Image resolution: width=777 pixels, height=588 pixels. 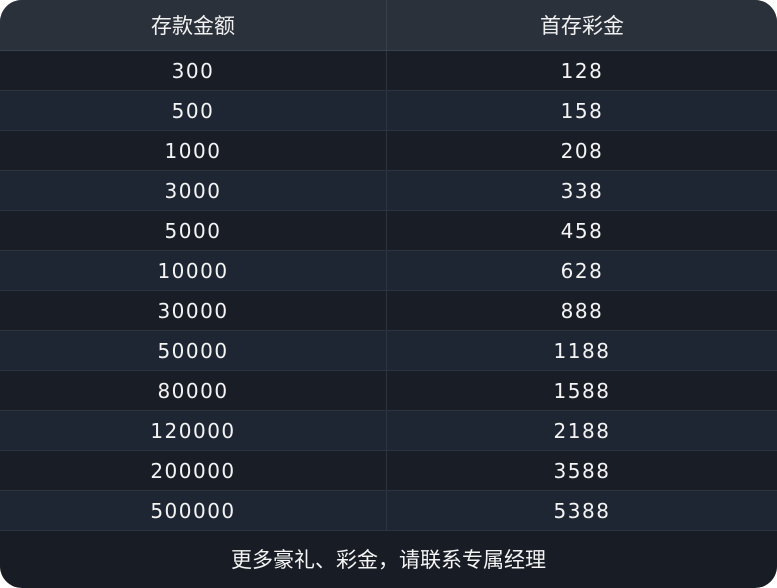 I want to click on table-row: 80000 1588, so click(x=388, y=391).